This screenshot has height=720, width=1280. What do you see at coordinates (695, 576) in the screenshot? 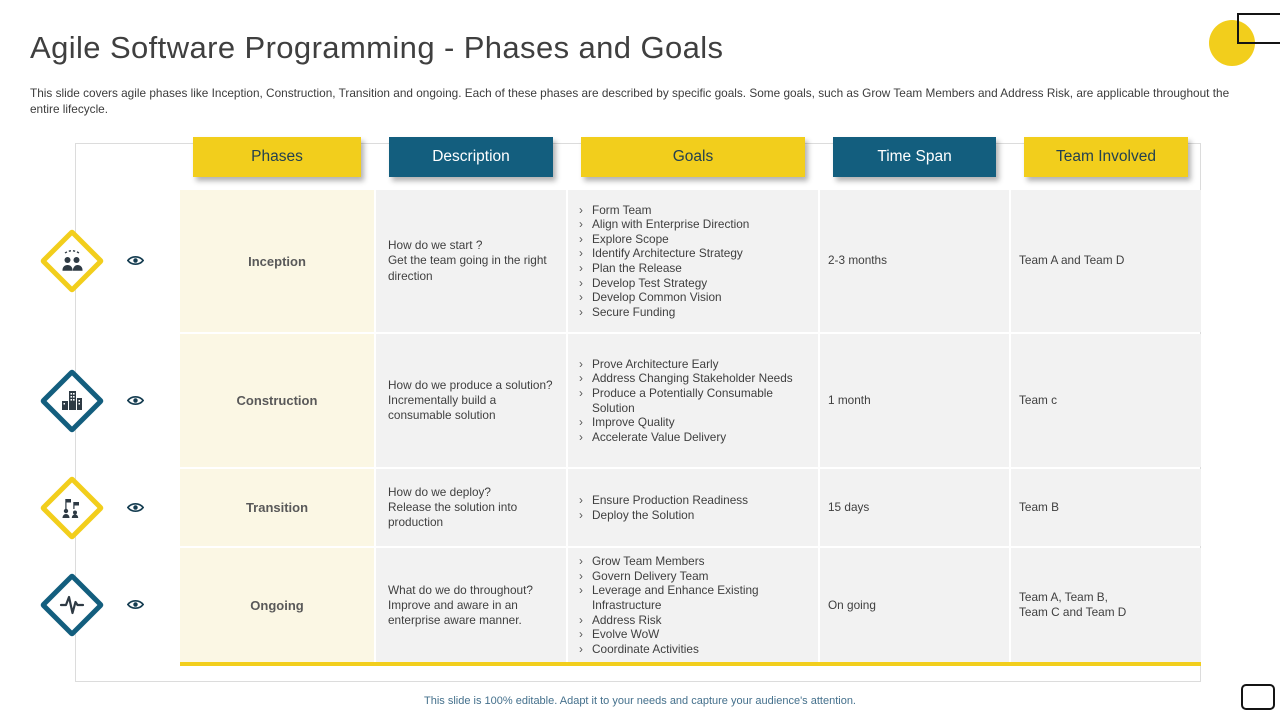
I see `goal-item: Govern Delivery Team` at bounding box center [695, 576].